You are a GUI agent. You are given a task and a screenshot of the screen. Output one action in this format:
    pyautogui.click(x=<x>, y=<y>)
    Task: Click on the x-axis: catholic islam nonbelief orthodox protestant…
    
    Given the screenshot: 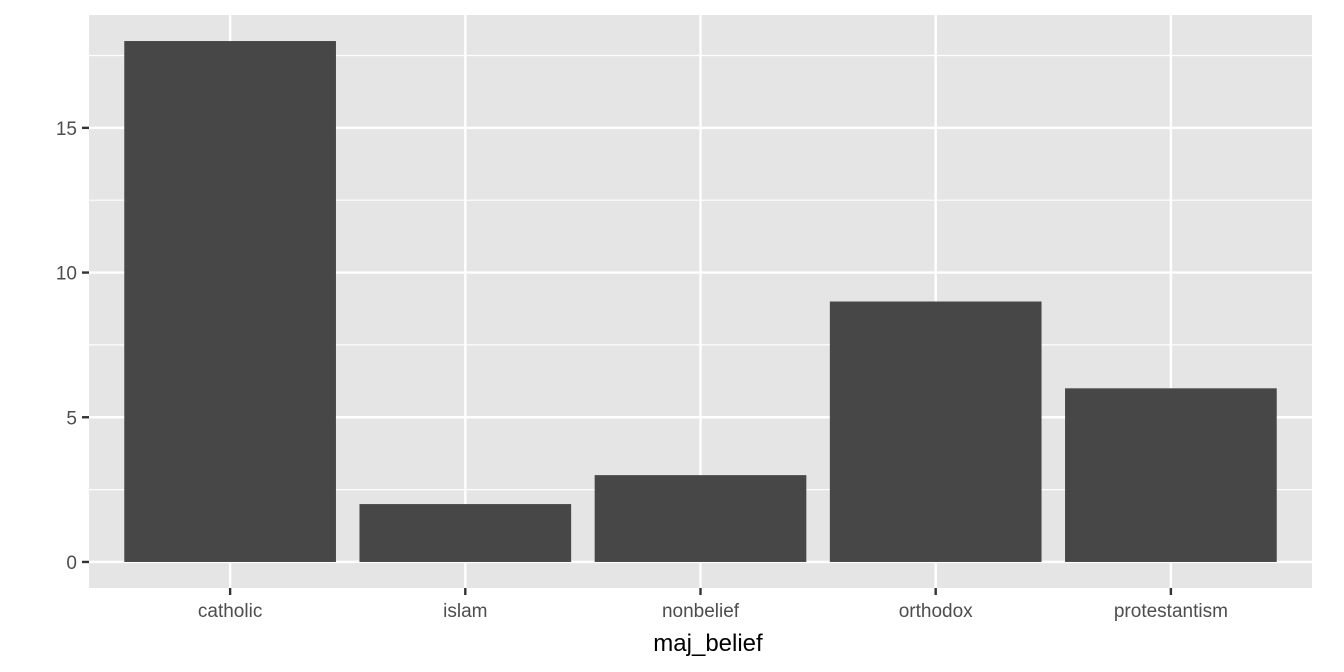 What is the action you would take?
    pyautogui.click(x=713, y=605)
    